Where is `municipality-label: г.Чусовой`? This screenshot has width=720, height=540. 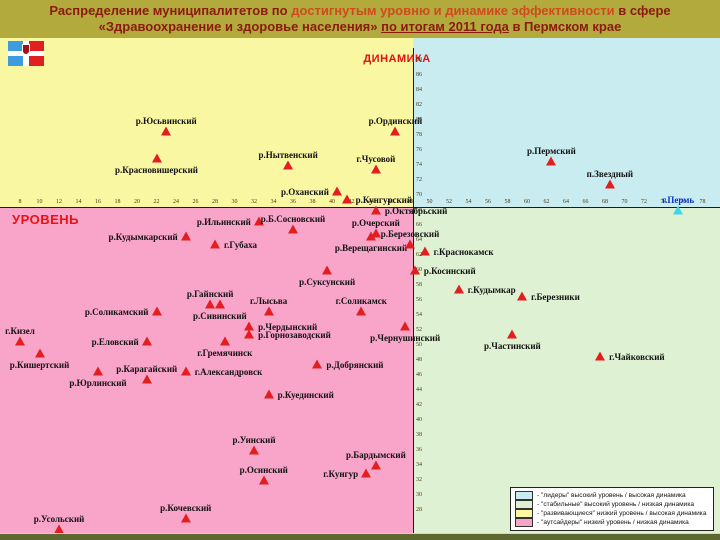
municipality-label: г.Чусовой is located at coordinates (376, 158).